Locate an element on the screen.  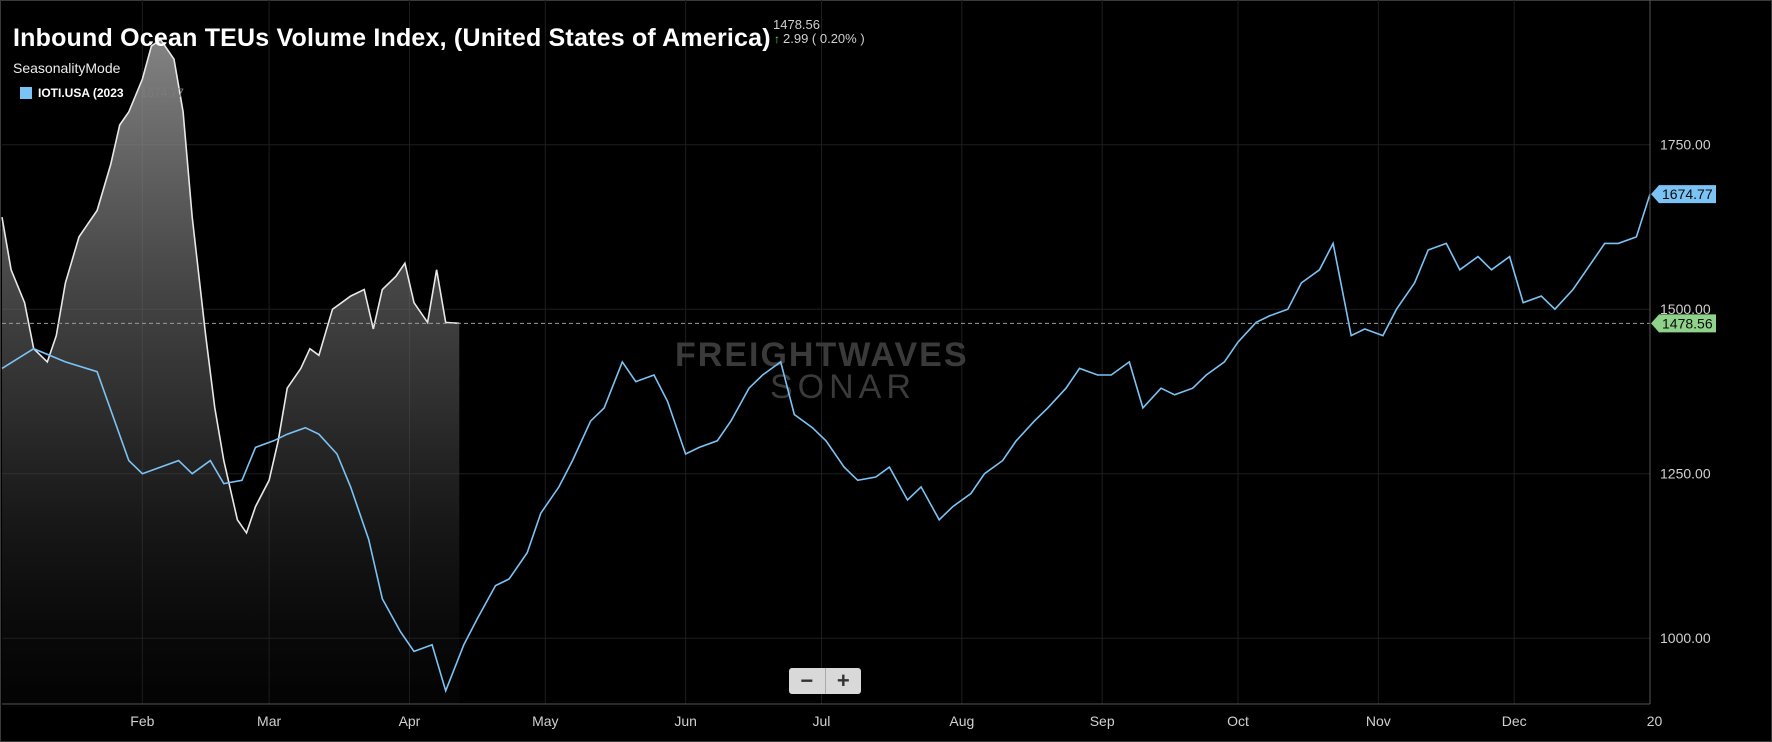
y-axis: 1750.00 1500.00 1250.00 1000.00 is located at coordinates (1680, 352).